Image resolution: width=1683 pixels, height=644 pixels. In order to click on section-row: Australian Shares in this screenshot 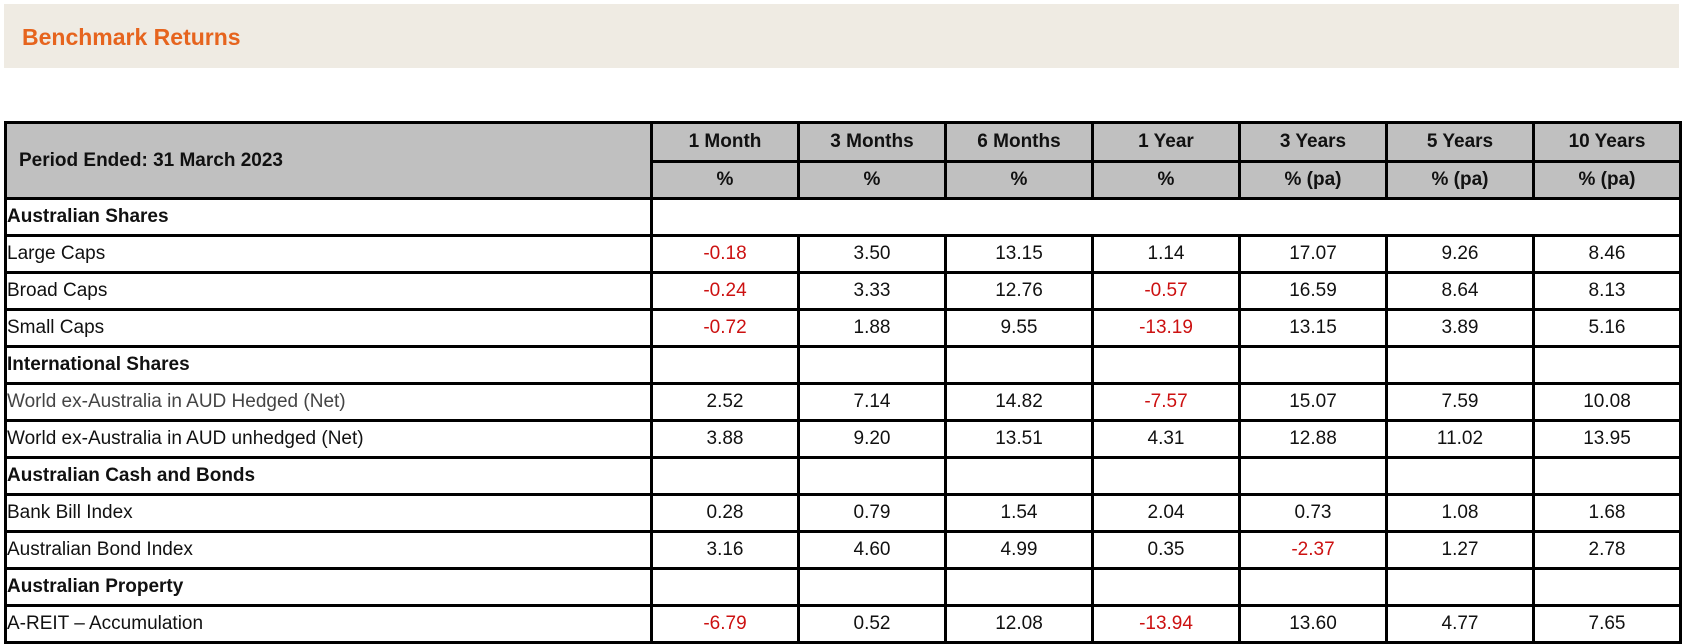, I will do `click(843, 217)`.